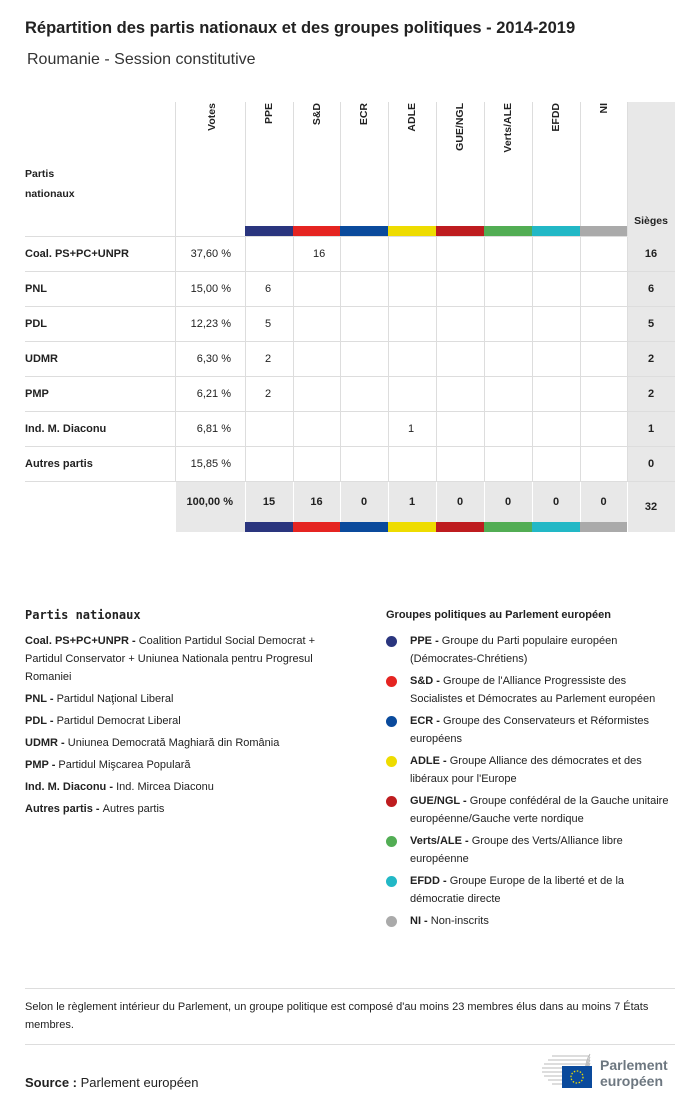  What do you see at coordinates (95, 809) in the screenshot?
I see `legend-party-item: Autres partis - Autres partis` at bounding box center [95, 809].